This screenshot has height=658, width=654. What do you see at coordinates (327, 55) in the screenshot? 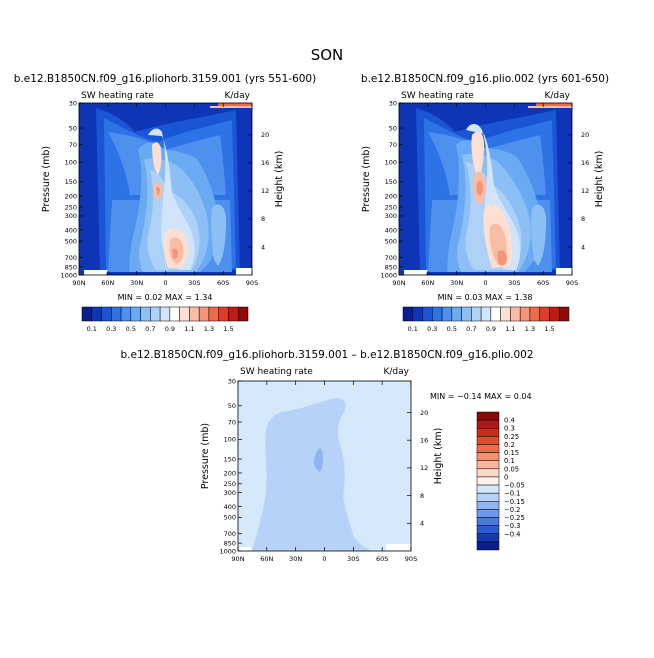
I see `page-title: SON` at bounding box center [327, 55].